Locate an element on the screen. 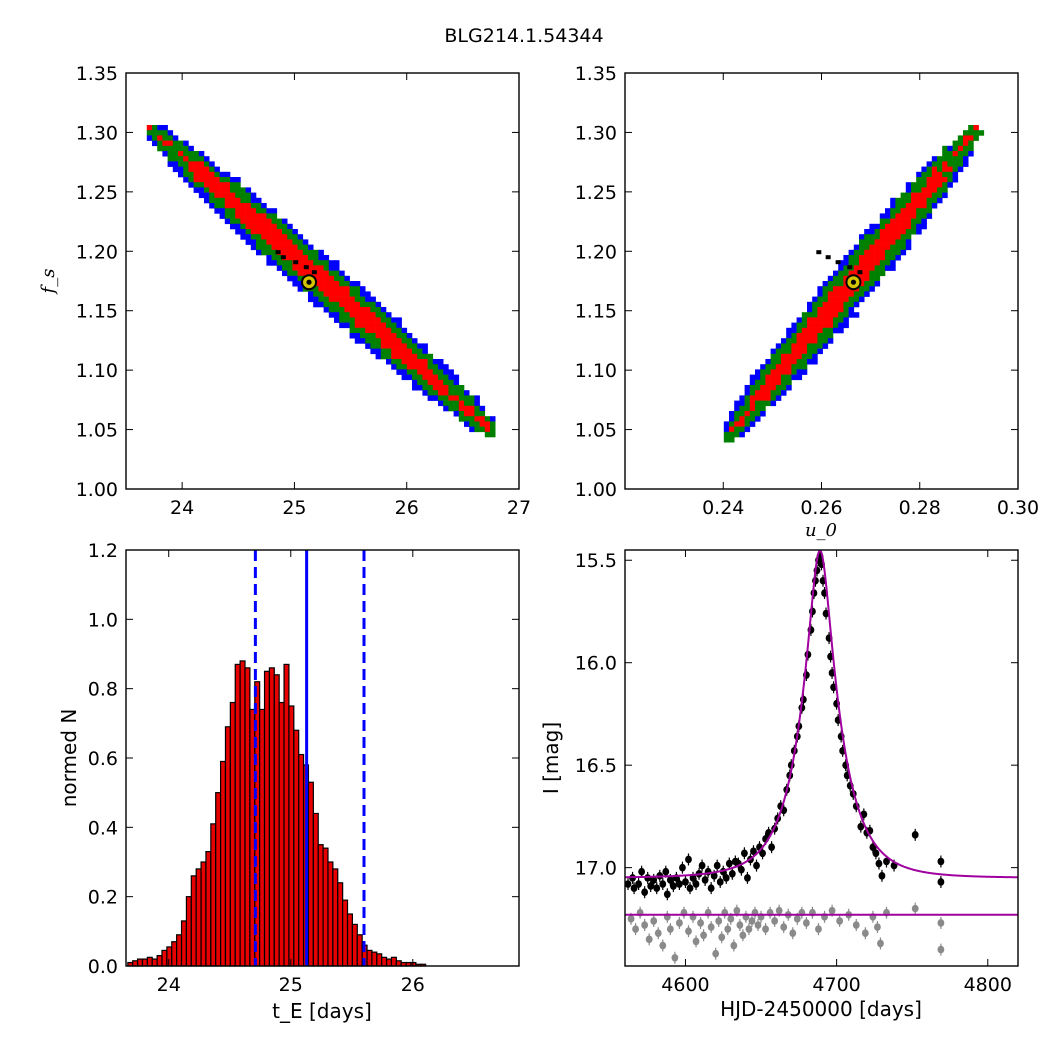 The height and width of the screenshot is (1050, 1050). contour-u0-fs-ytick-label: 1.10 is located at coordinates (596, 371).